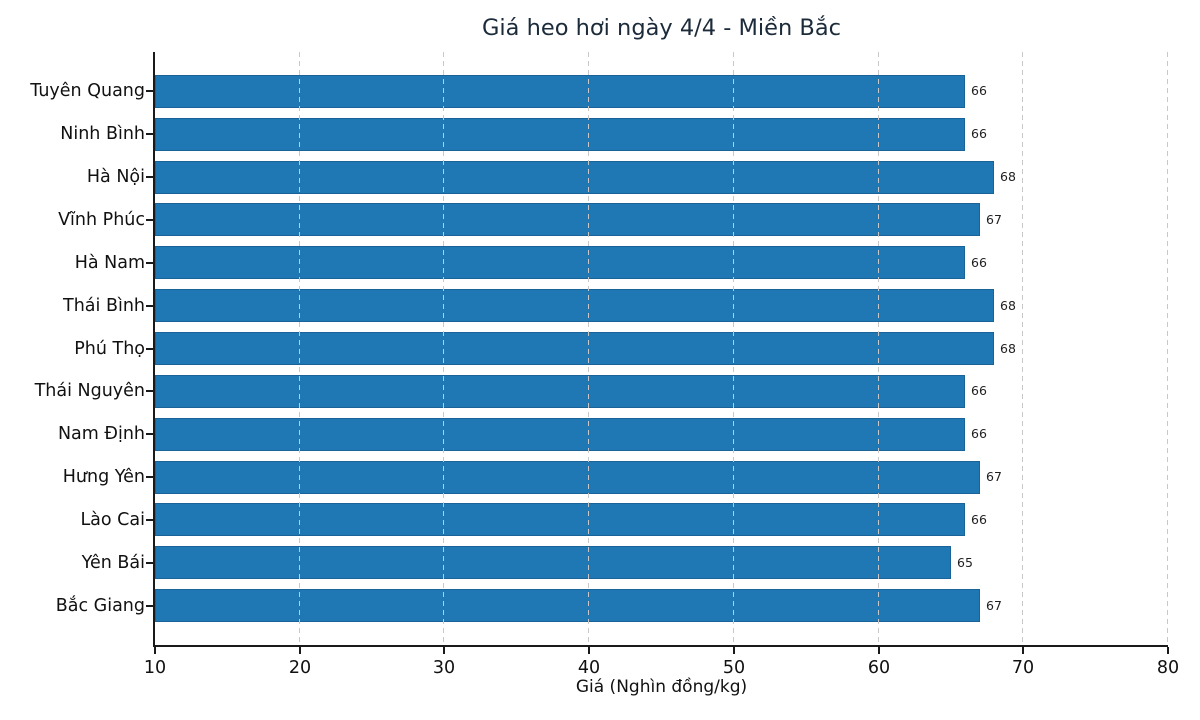 The width and height of the screenshot is (1200, 720). Describe the element at coordinates (102, 134) in the screenshot. I see `y-tick-label: Ninh Bình` at that location.